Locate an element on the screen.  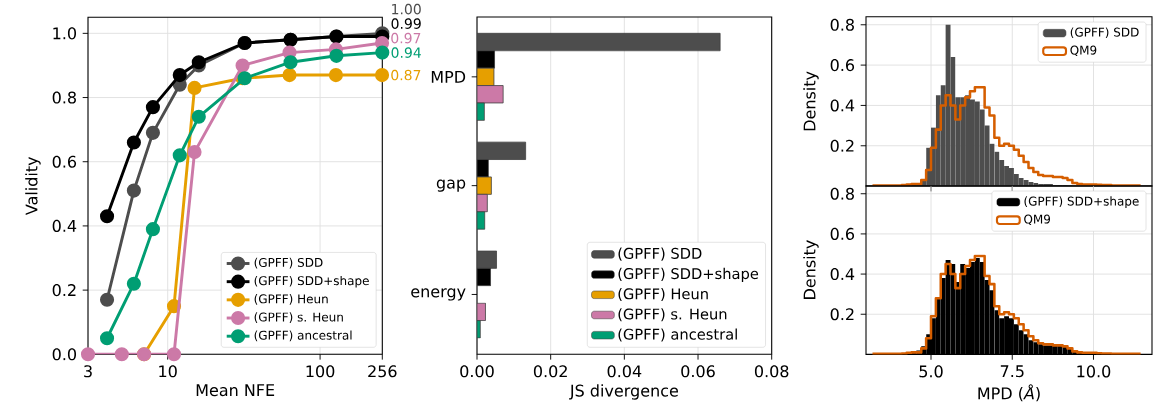
x-tick-label: 0.04 is located at coordinates (624, 371).